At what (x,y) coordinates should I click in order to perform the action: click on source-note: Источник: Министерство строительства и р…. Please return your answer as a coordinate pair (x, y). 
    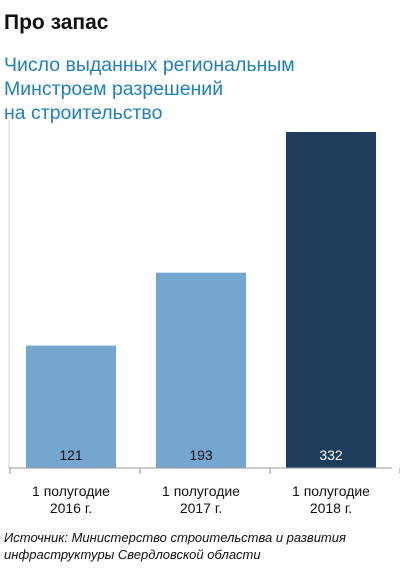
    Looking at the image, I should click on (200, 546).